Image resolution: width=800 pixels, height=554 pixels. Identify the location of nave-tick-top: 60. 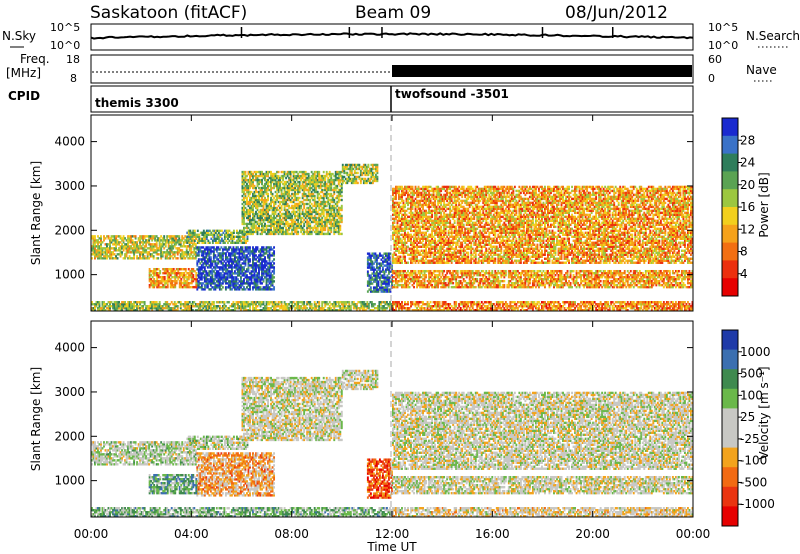
(715, 59).